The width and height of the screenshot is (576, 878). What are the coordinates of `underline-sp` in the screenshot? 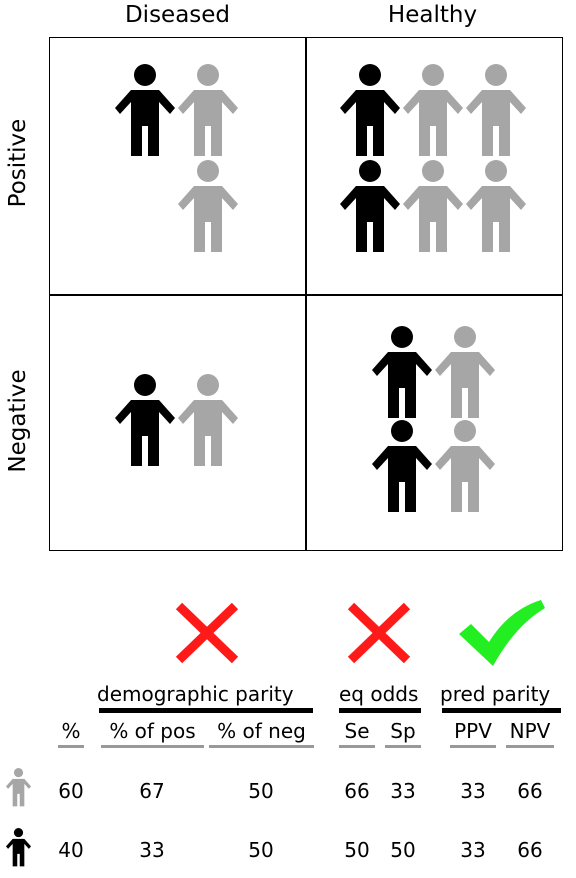 It's located at (403, 746).